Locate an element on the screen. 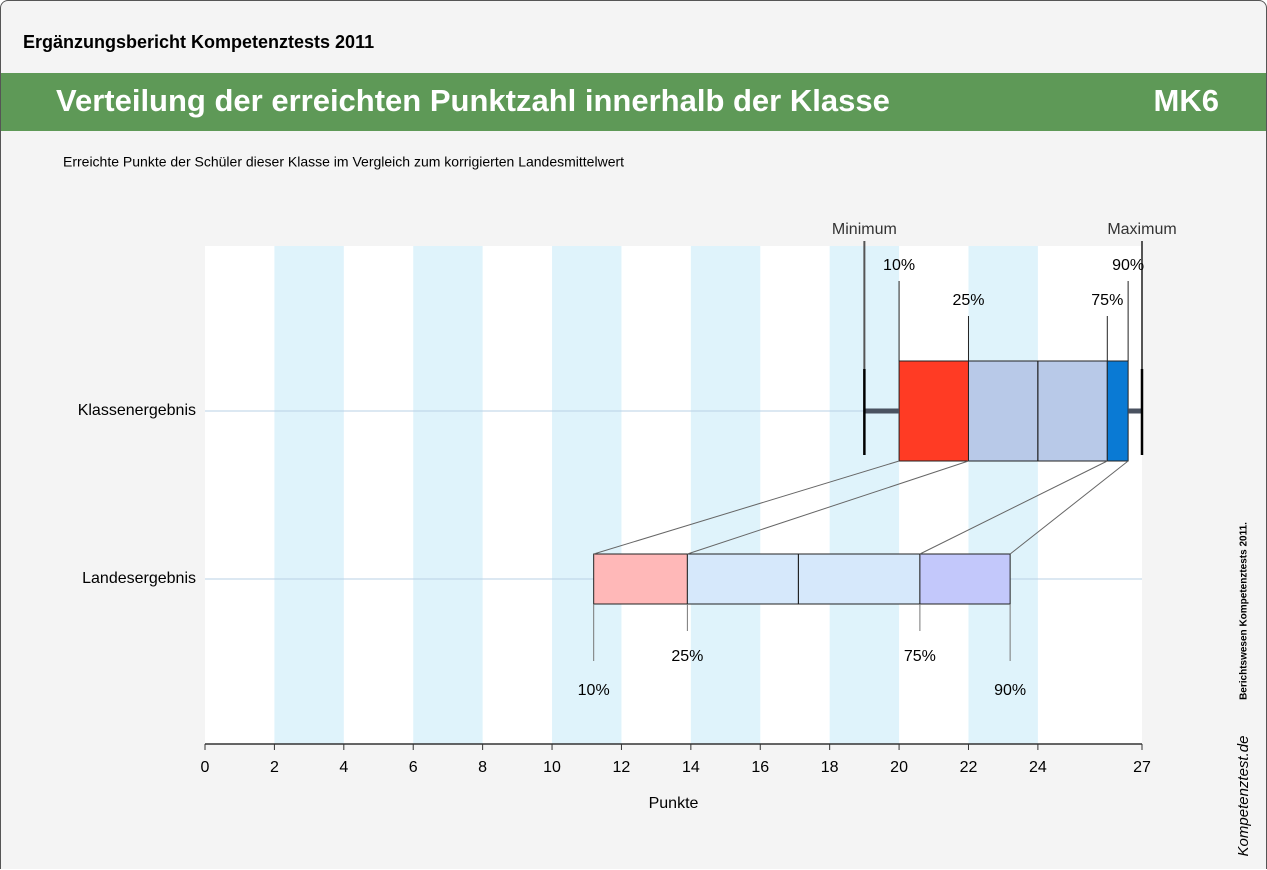 The width and height of the screenshot is (1267, 870). x-tick-label: 24 is located at coordinates (1038, 767).